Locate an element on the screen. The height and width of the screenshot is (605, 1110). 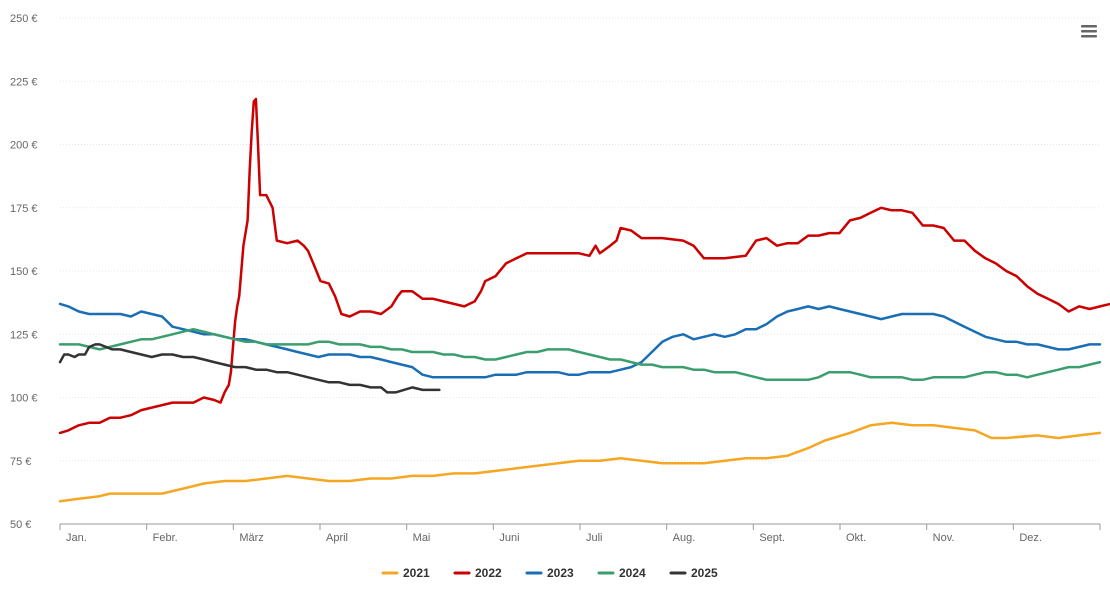
legend-item-2021: 2021 is located at coordinates (405, 573).